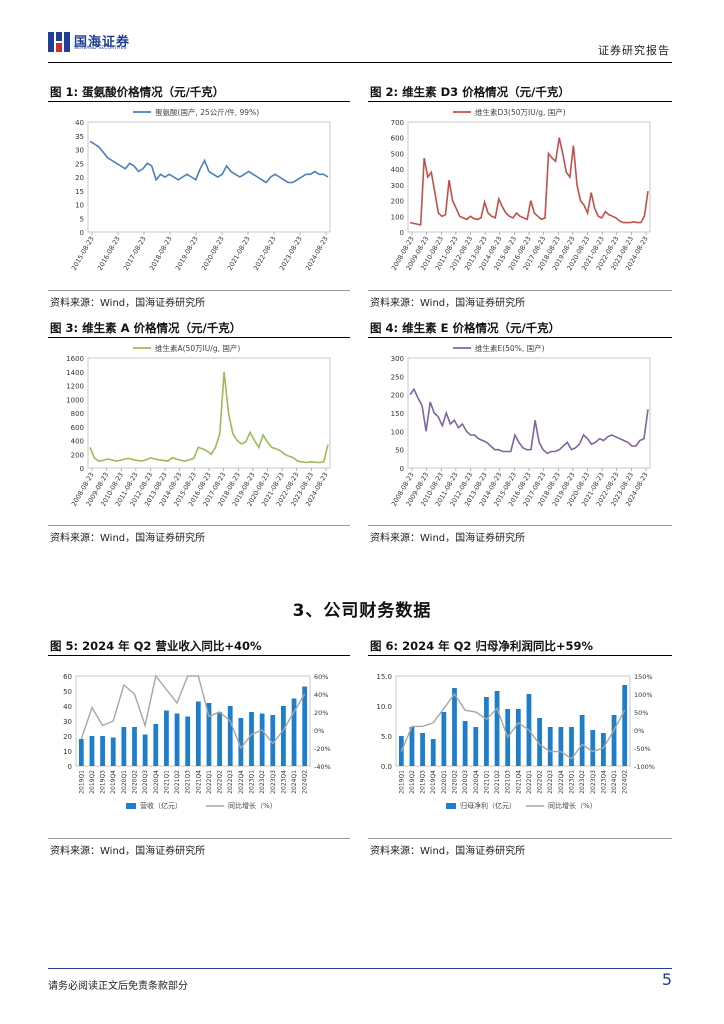  I want to click on figure-4-source-rule, so click(520, 525).